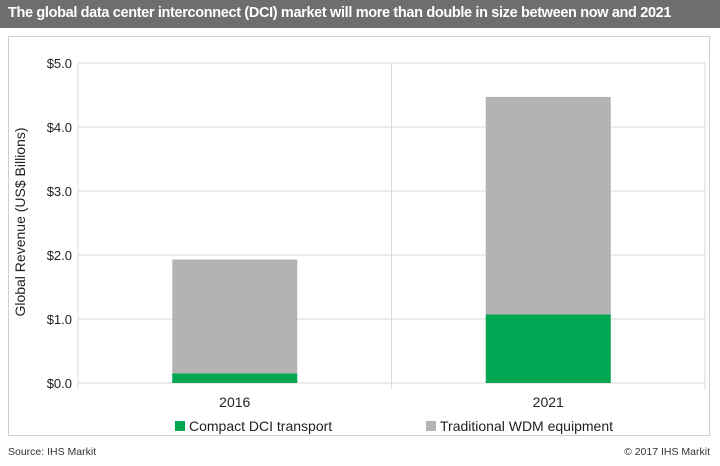 The image size is (720, 466). What do you see at coordinates (235, 378) in the screenshot?
I see `bar-compact-dci-2016` at bounding box center [235, 378].